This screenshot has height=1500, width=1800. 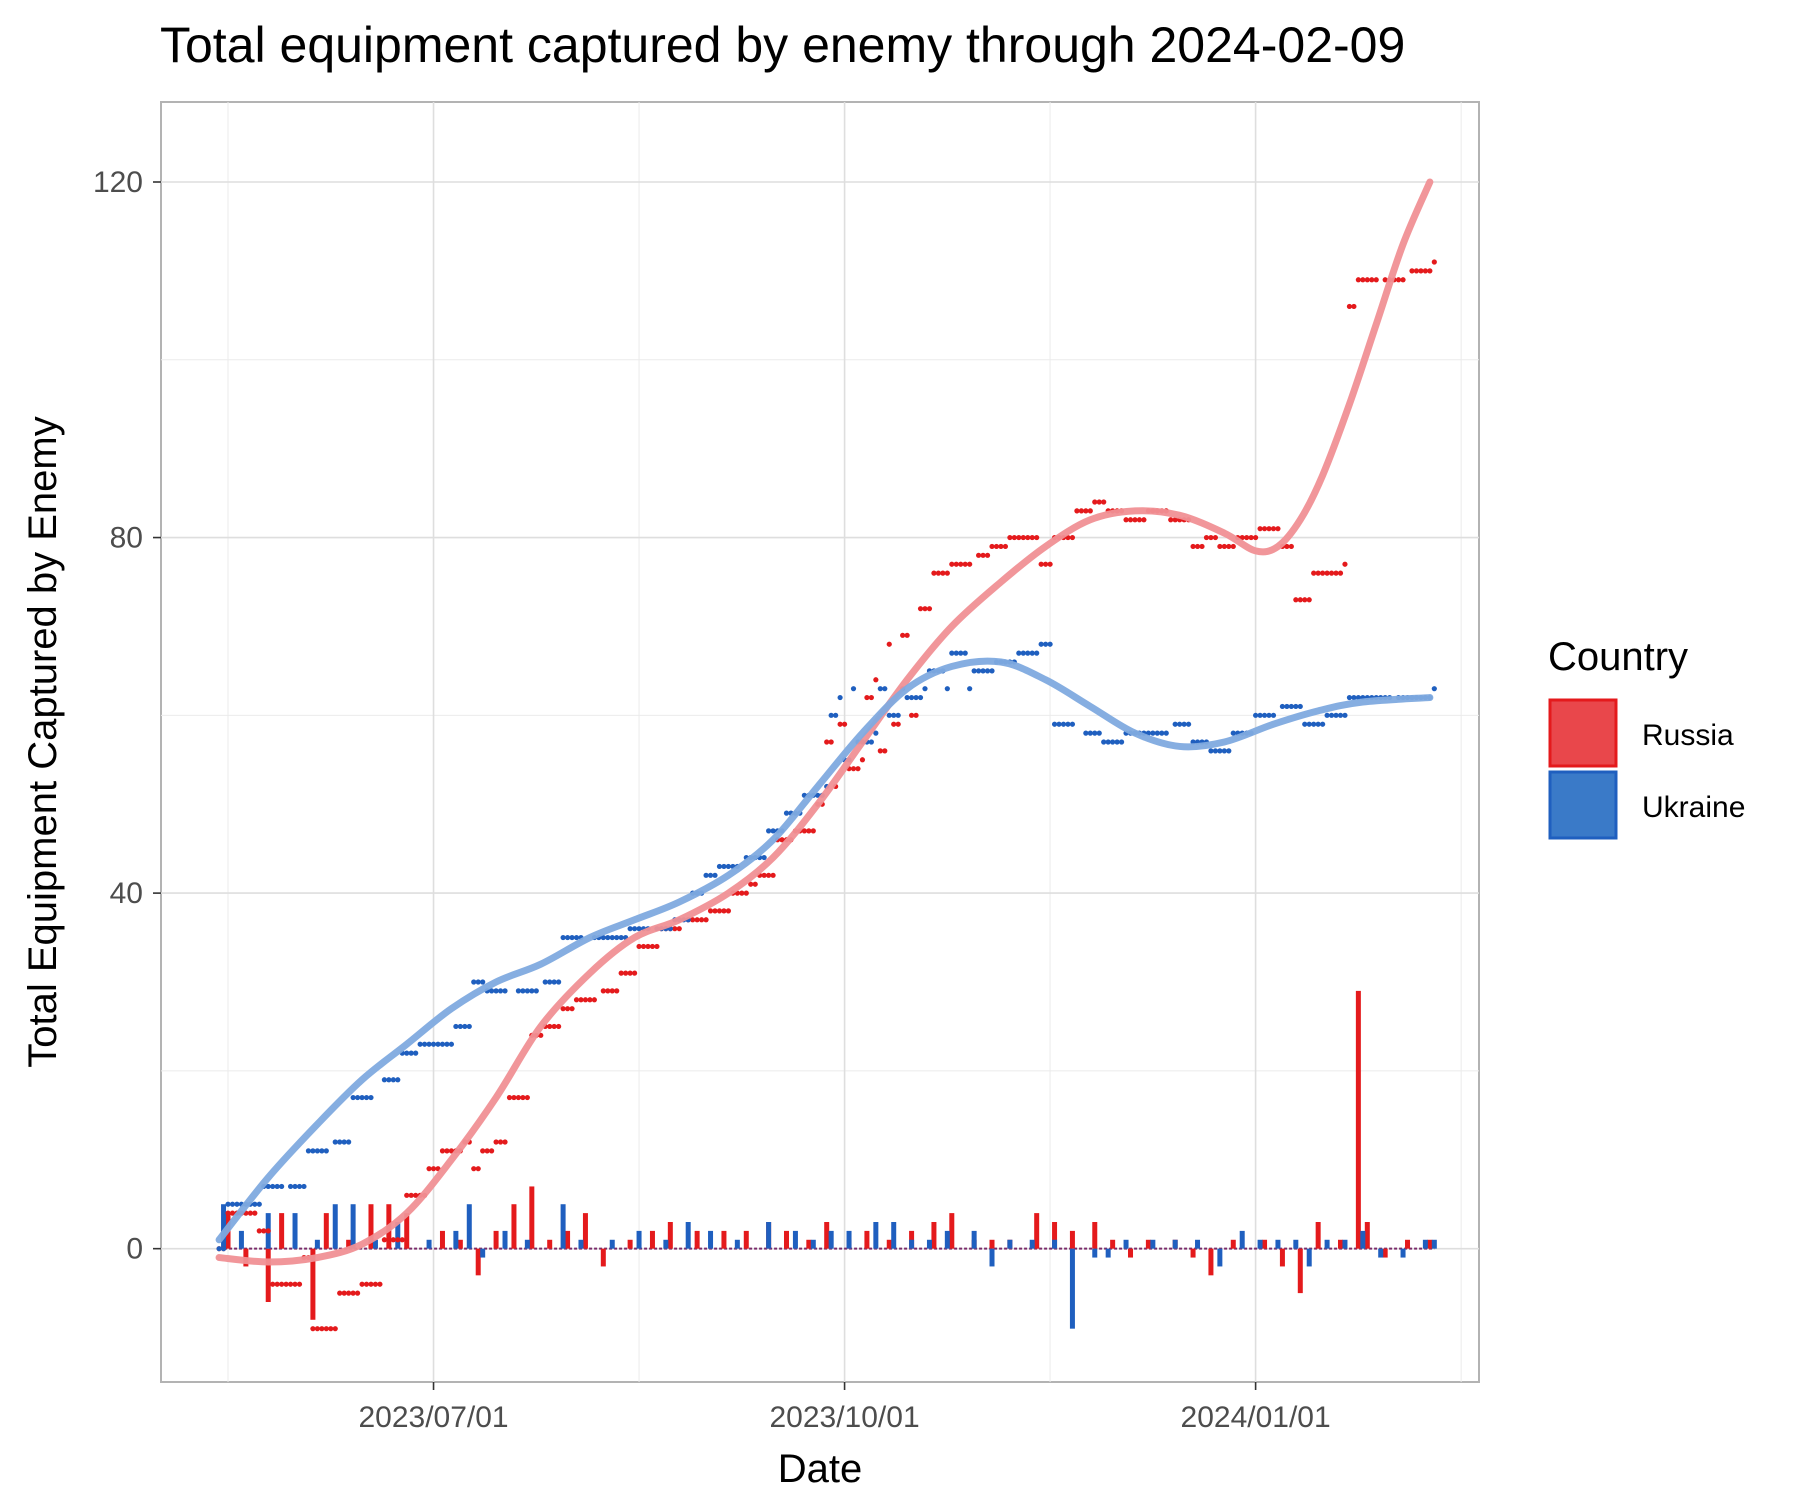 What do you see at coordinates (433, 1417) in the screenshot?
I see `x-tick-label: 2023/07/01` at bounding box center [433, 1417].